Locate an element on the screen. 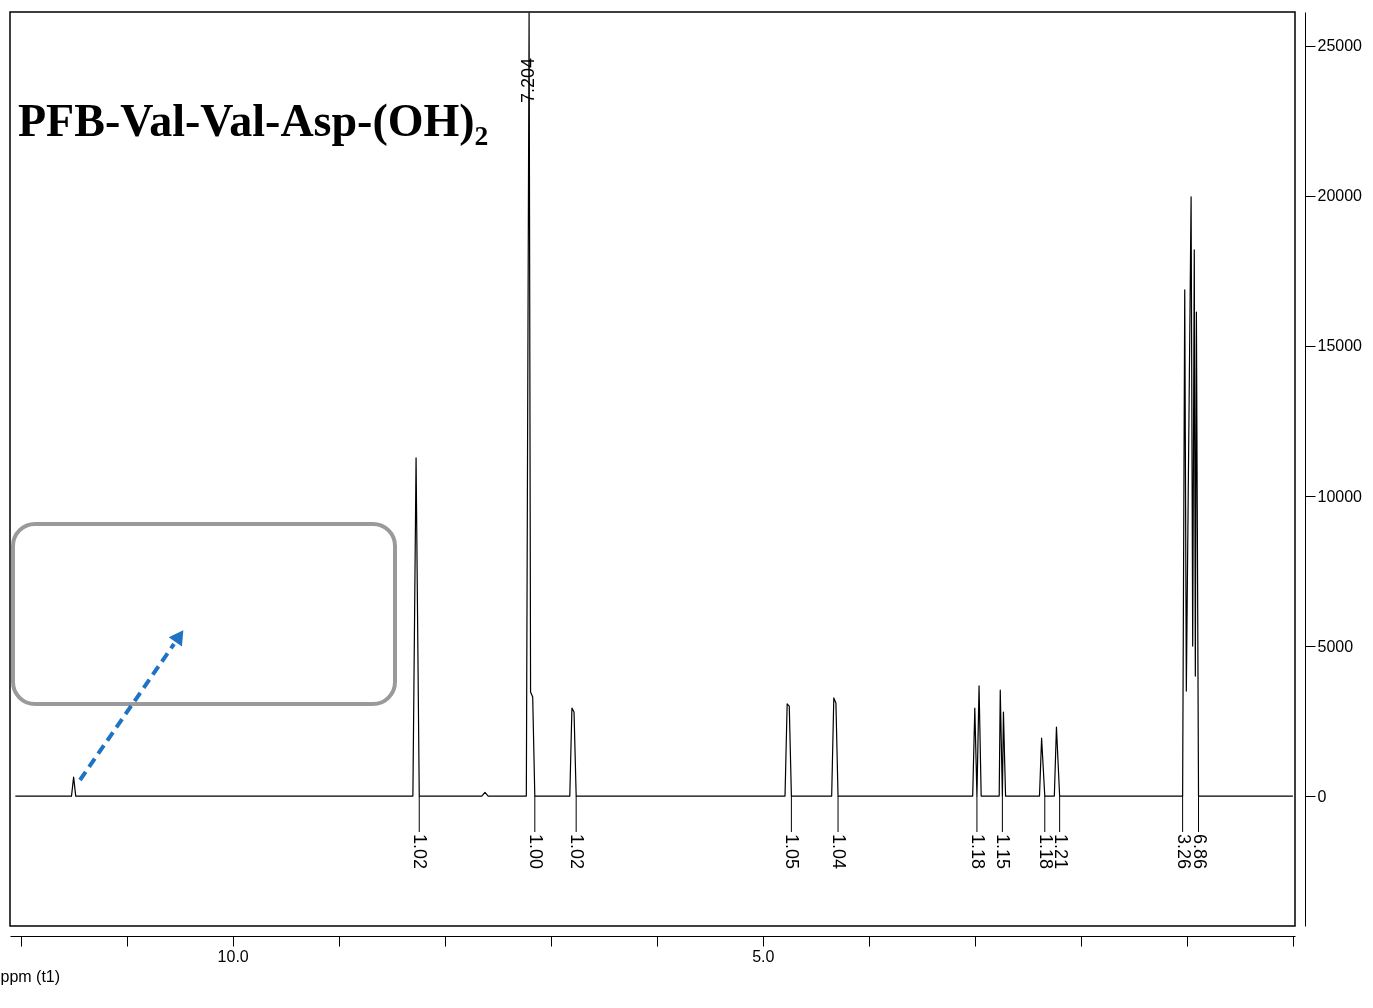 This screenshot has width=1373, height=1008. y-tick-label: 25000 is located at coordinates (1340, 46).